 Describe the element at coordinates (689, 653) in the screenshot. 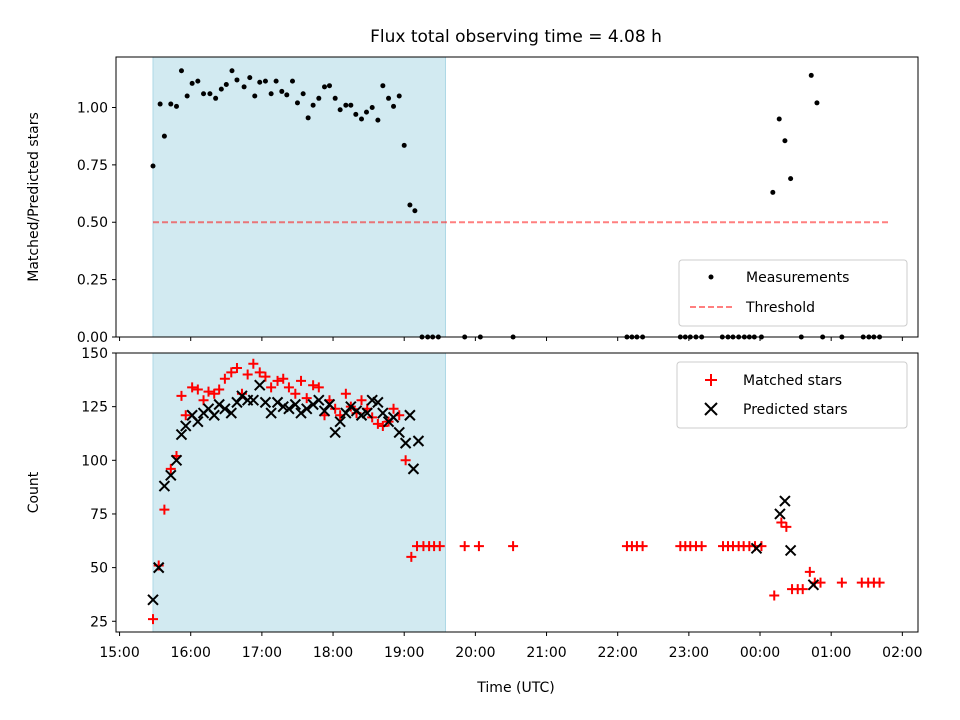

I see `x-tick-label: 23:00` at that location.